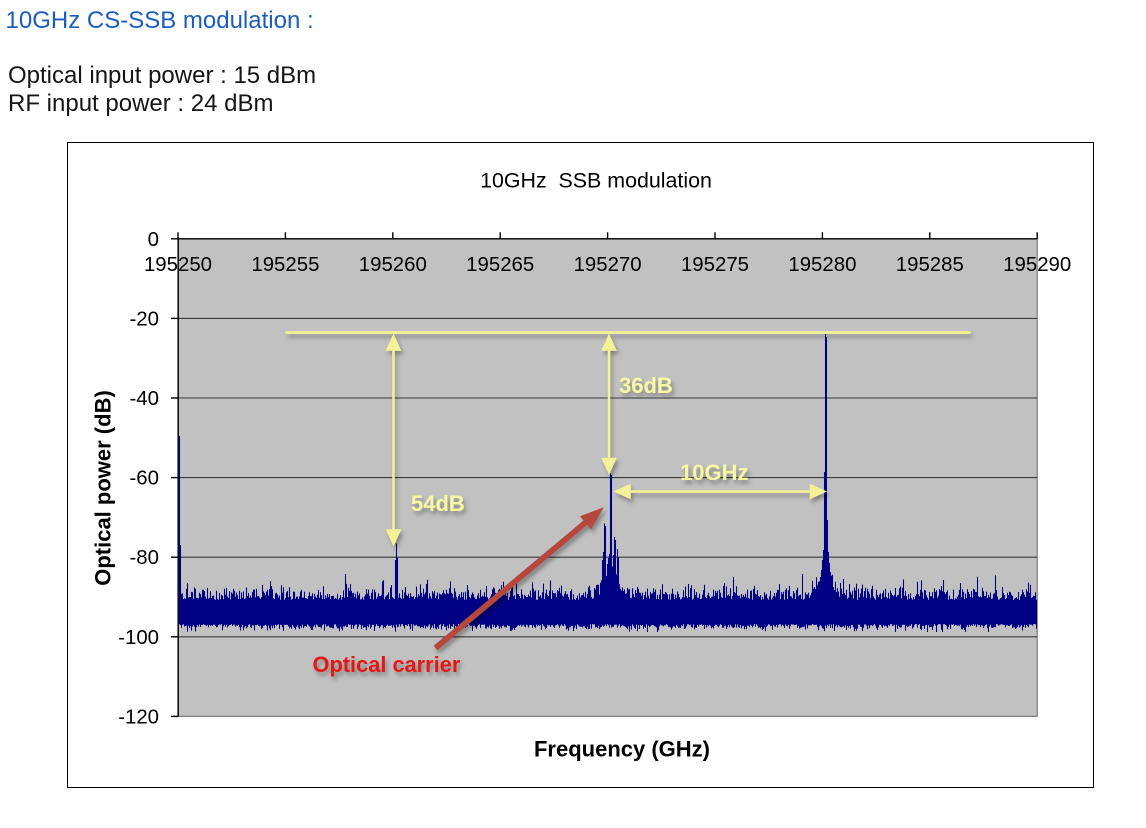 This screenshot has width=1146, height=828. What do you see at coordinates (714, 472) in the screenshot?
I see `svg-text: 10GHz` at bounding box center [714, 472].